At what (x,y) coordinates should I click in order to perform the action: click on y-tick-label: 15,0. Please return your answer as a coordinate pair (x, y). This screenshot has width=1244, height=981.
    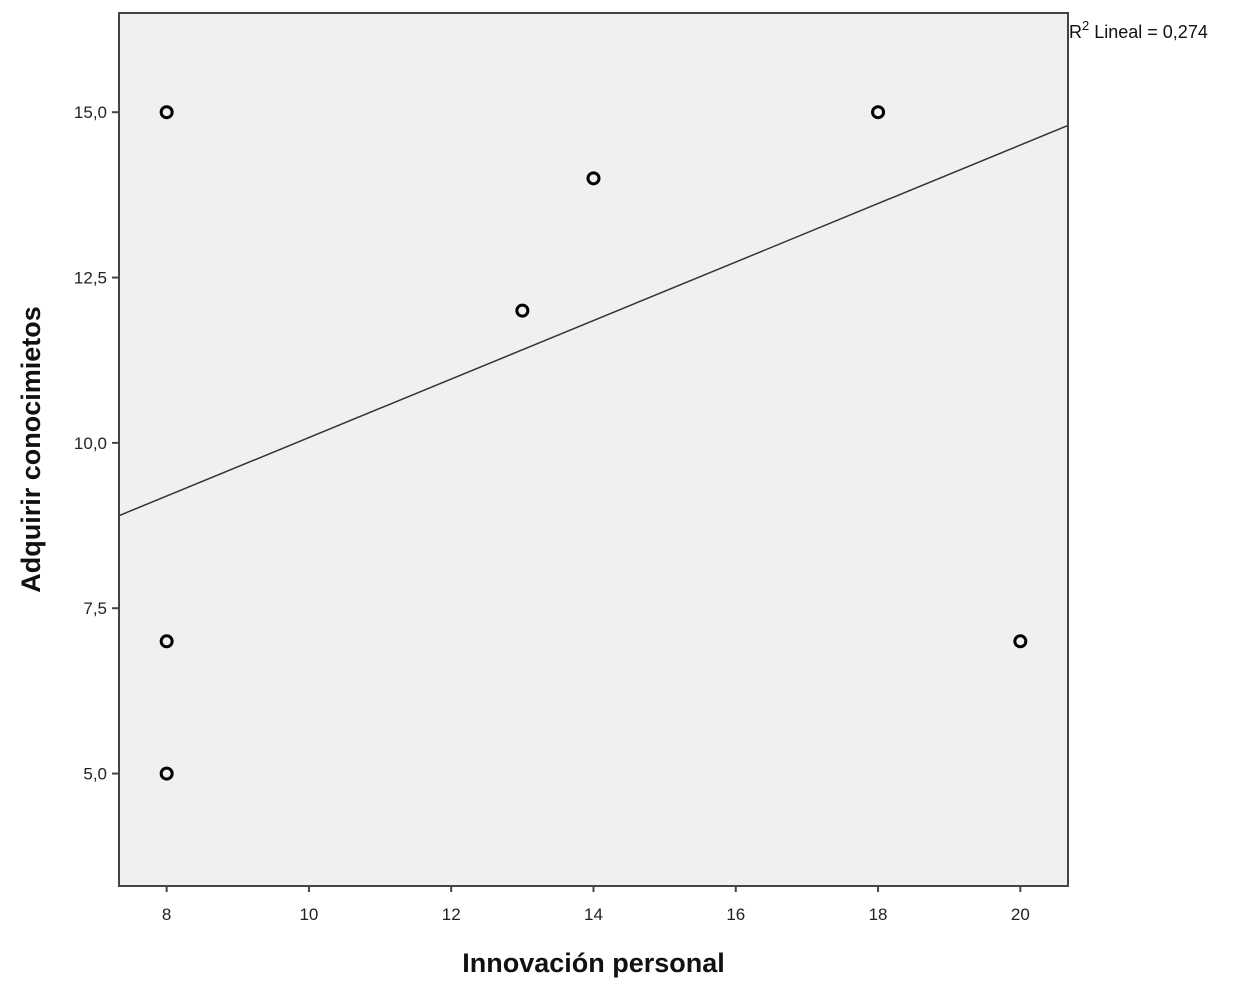
    Looking at the image, I should click on (90, 112).